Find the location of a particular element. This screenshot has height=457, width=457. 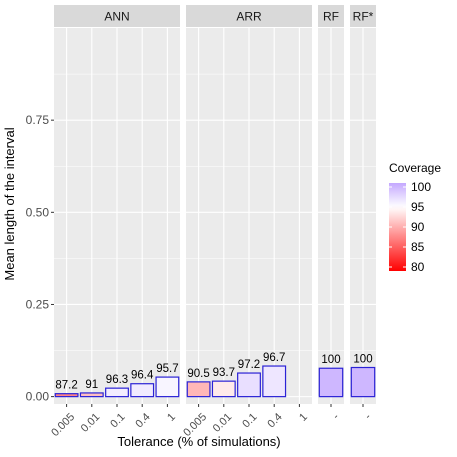

y-axis-title: Mean length of the interval is located at coordinates (9, 203).